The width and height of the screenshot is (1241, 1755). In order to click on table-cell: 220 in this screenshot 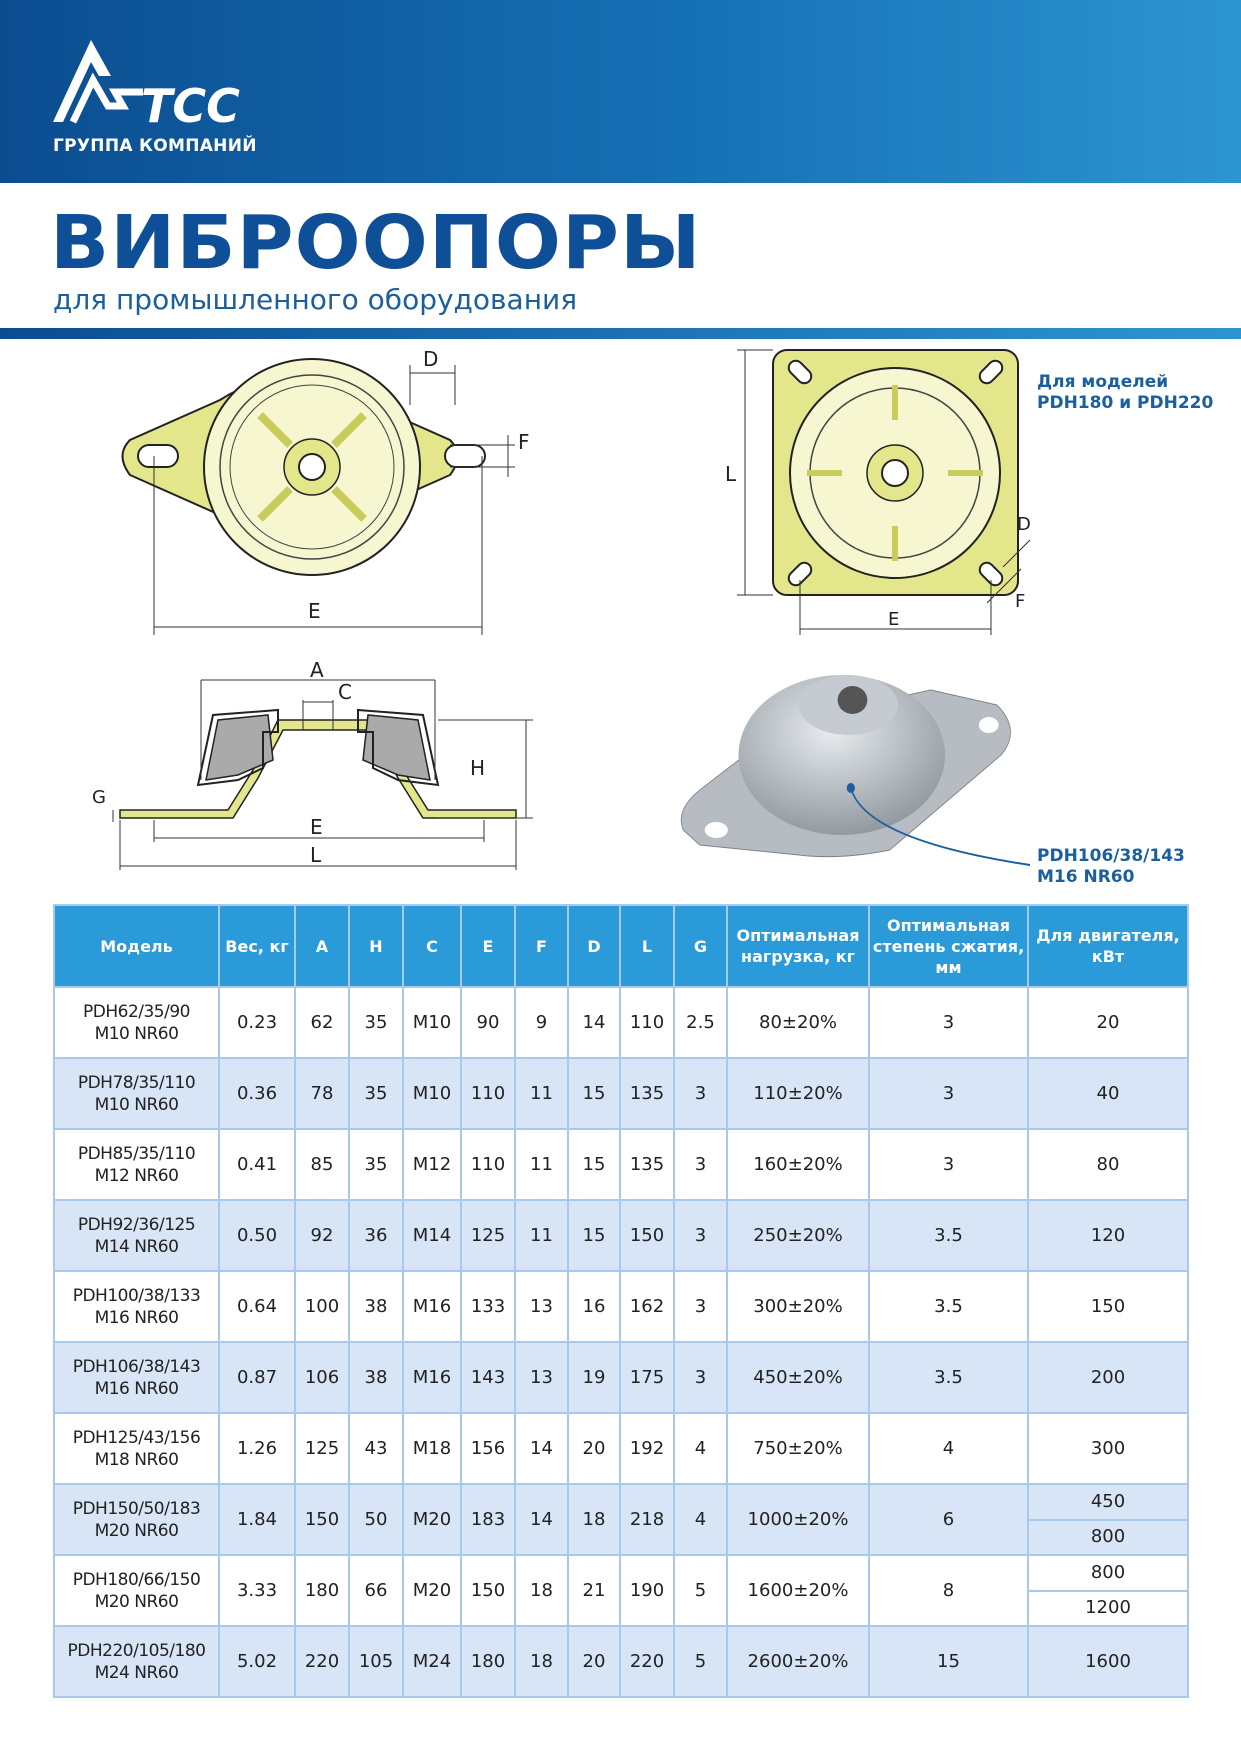, I will do `click(647, 1661)`.